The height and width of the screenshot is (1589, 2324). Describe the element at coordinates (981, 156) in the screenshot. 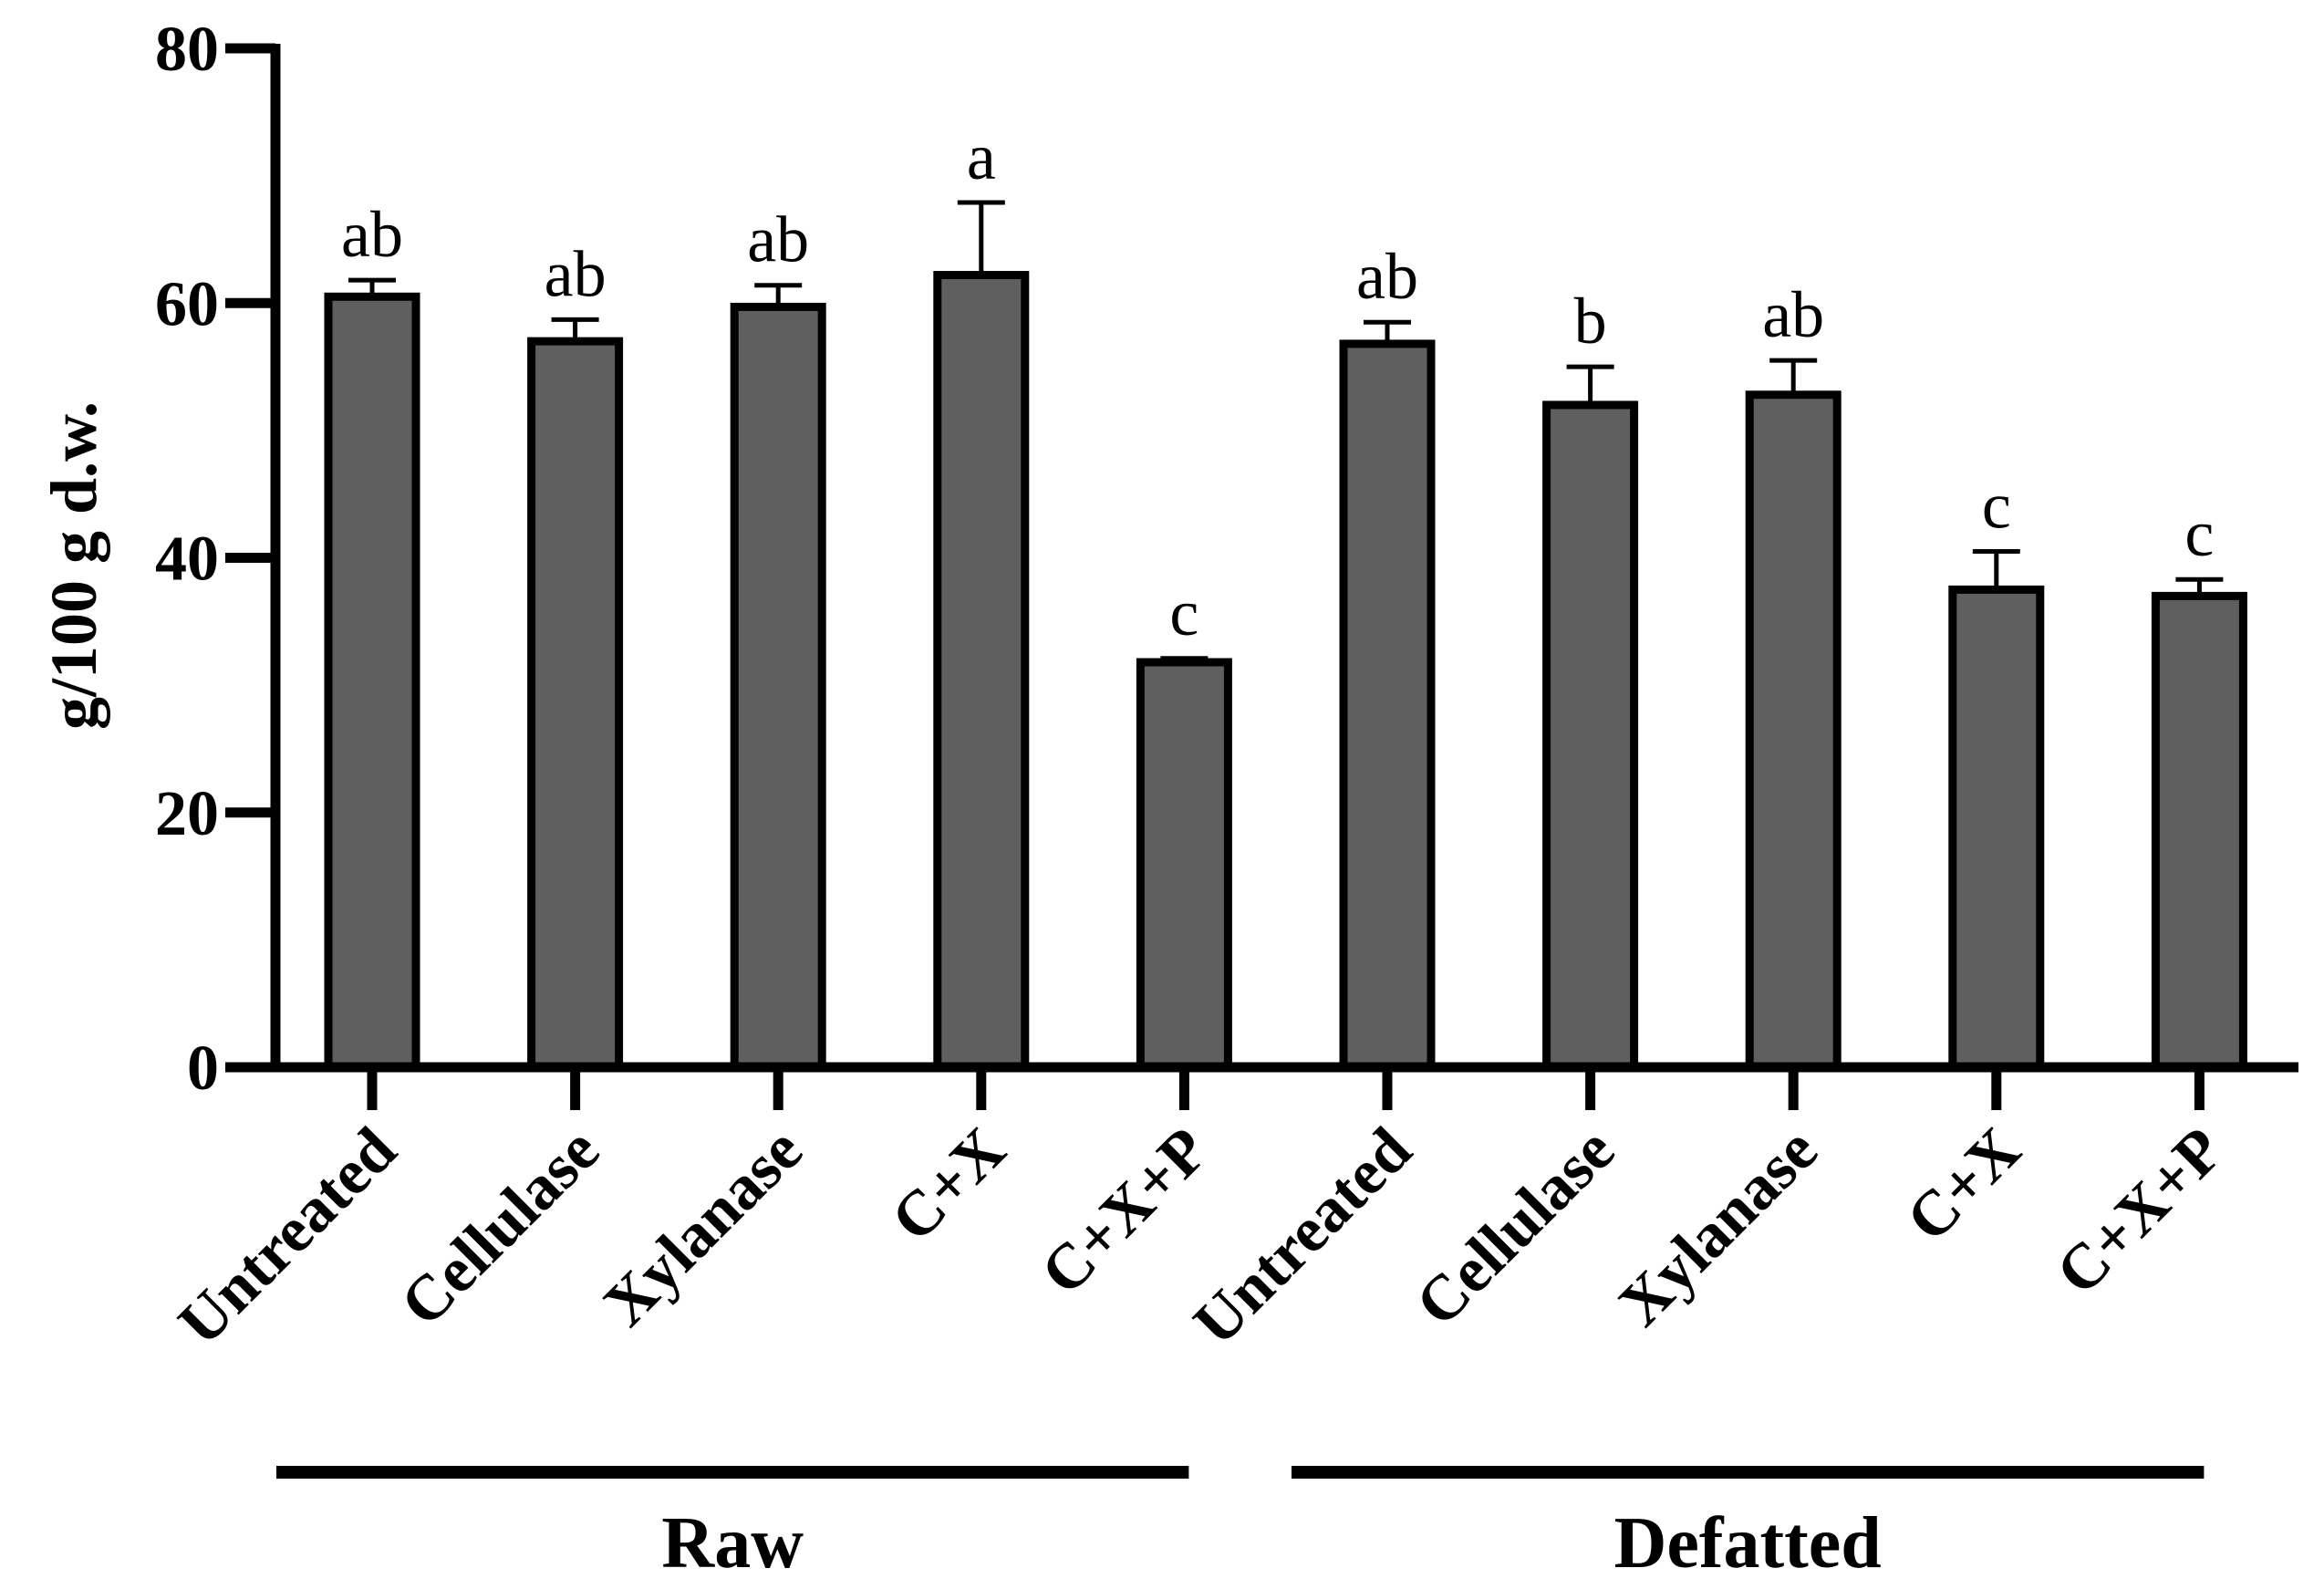

I see `significance-label: a` at that location.